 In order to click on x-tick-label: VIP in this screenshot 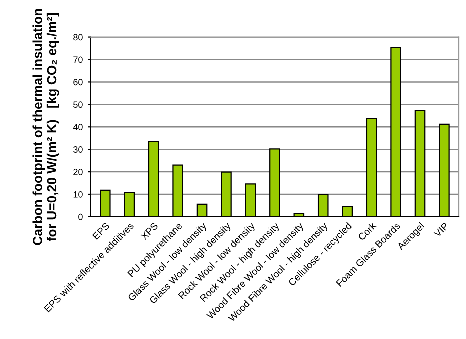, I will do `click(442, 230)`.